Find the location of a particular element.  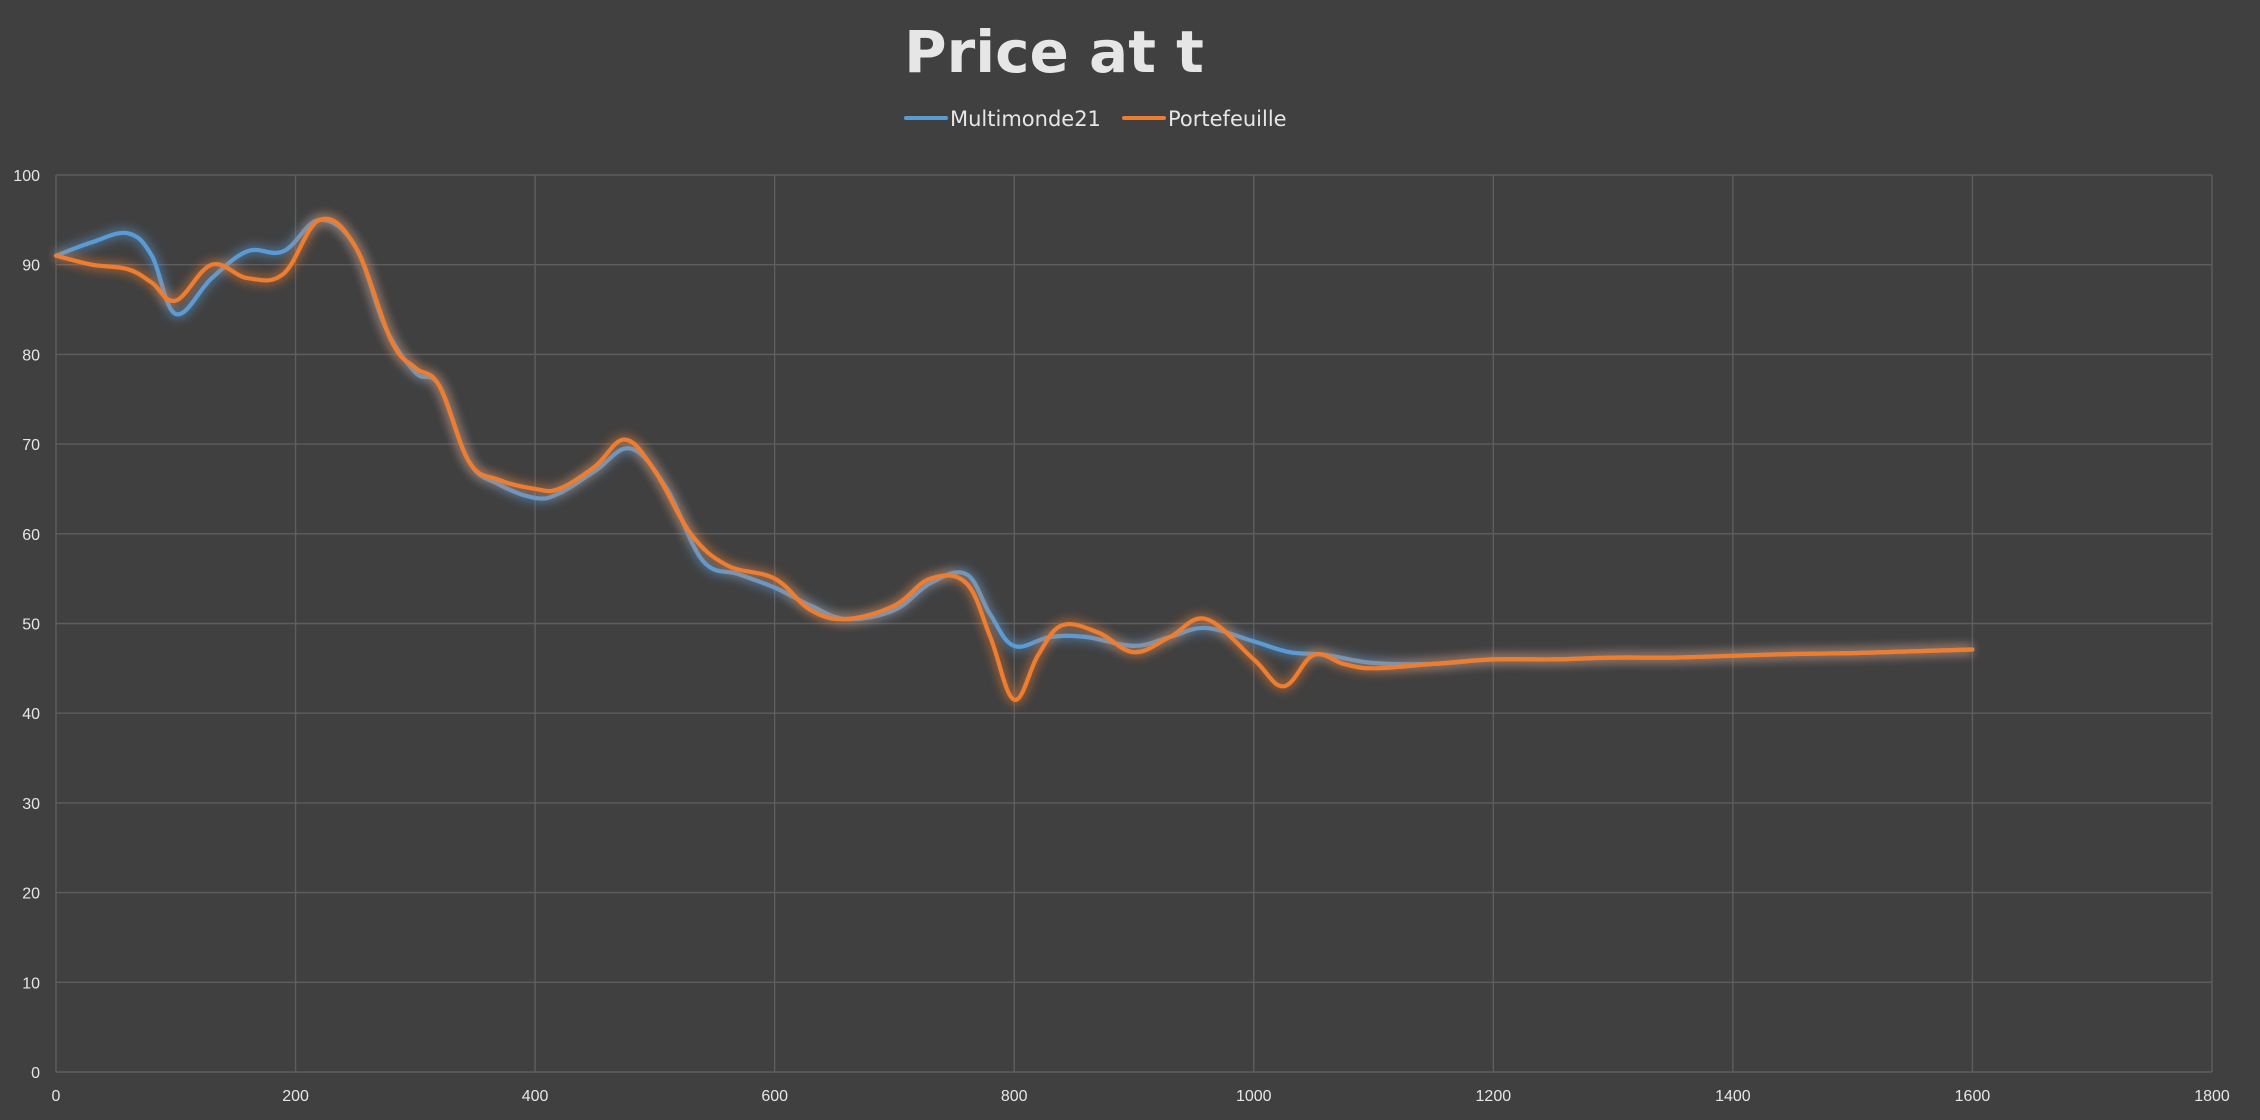

y-tick-label: 10 is located at coordinates (31, 983).